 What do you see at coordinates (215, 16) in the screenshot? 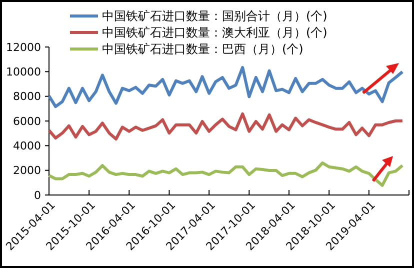
I see `legend-label: 中国铁矿石进口数量：国别合计（月）(个)` at bounding box center [215, 16].